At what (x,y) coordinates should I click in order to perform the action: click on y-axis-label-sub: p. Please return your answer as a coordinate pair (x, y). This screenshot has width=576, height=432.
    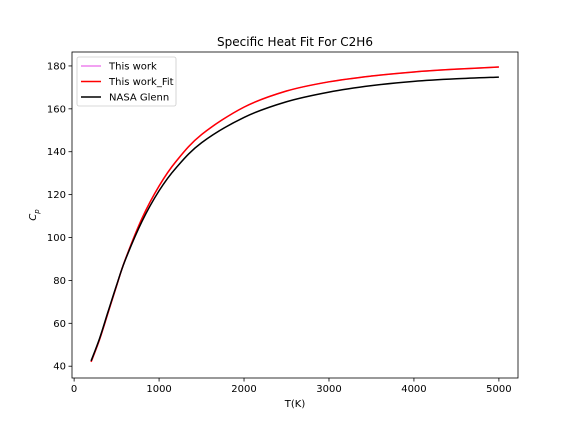
    Looking at the image, I should click on (37, 212).